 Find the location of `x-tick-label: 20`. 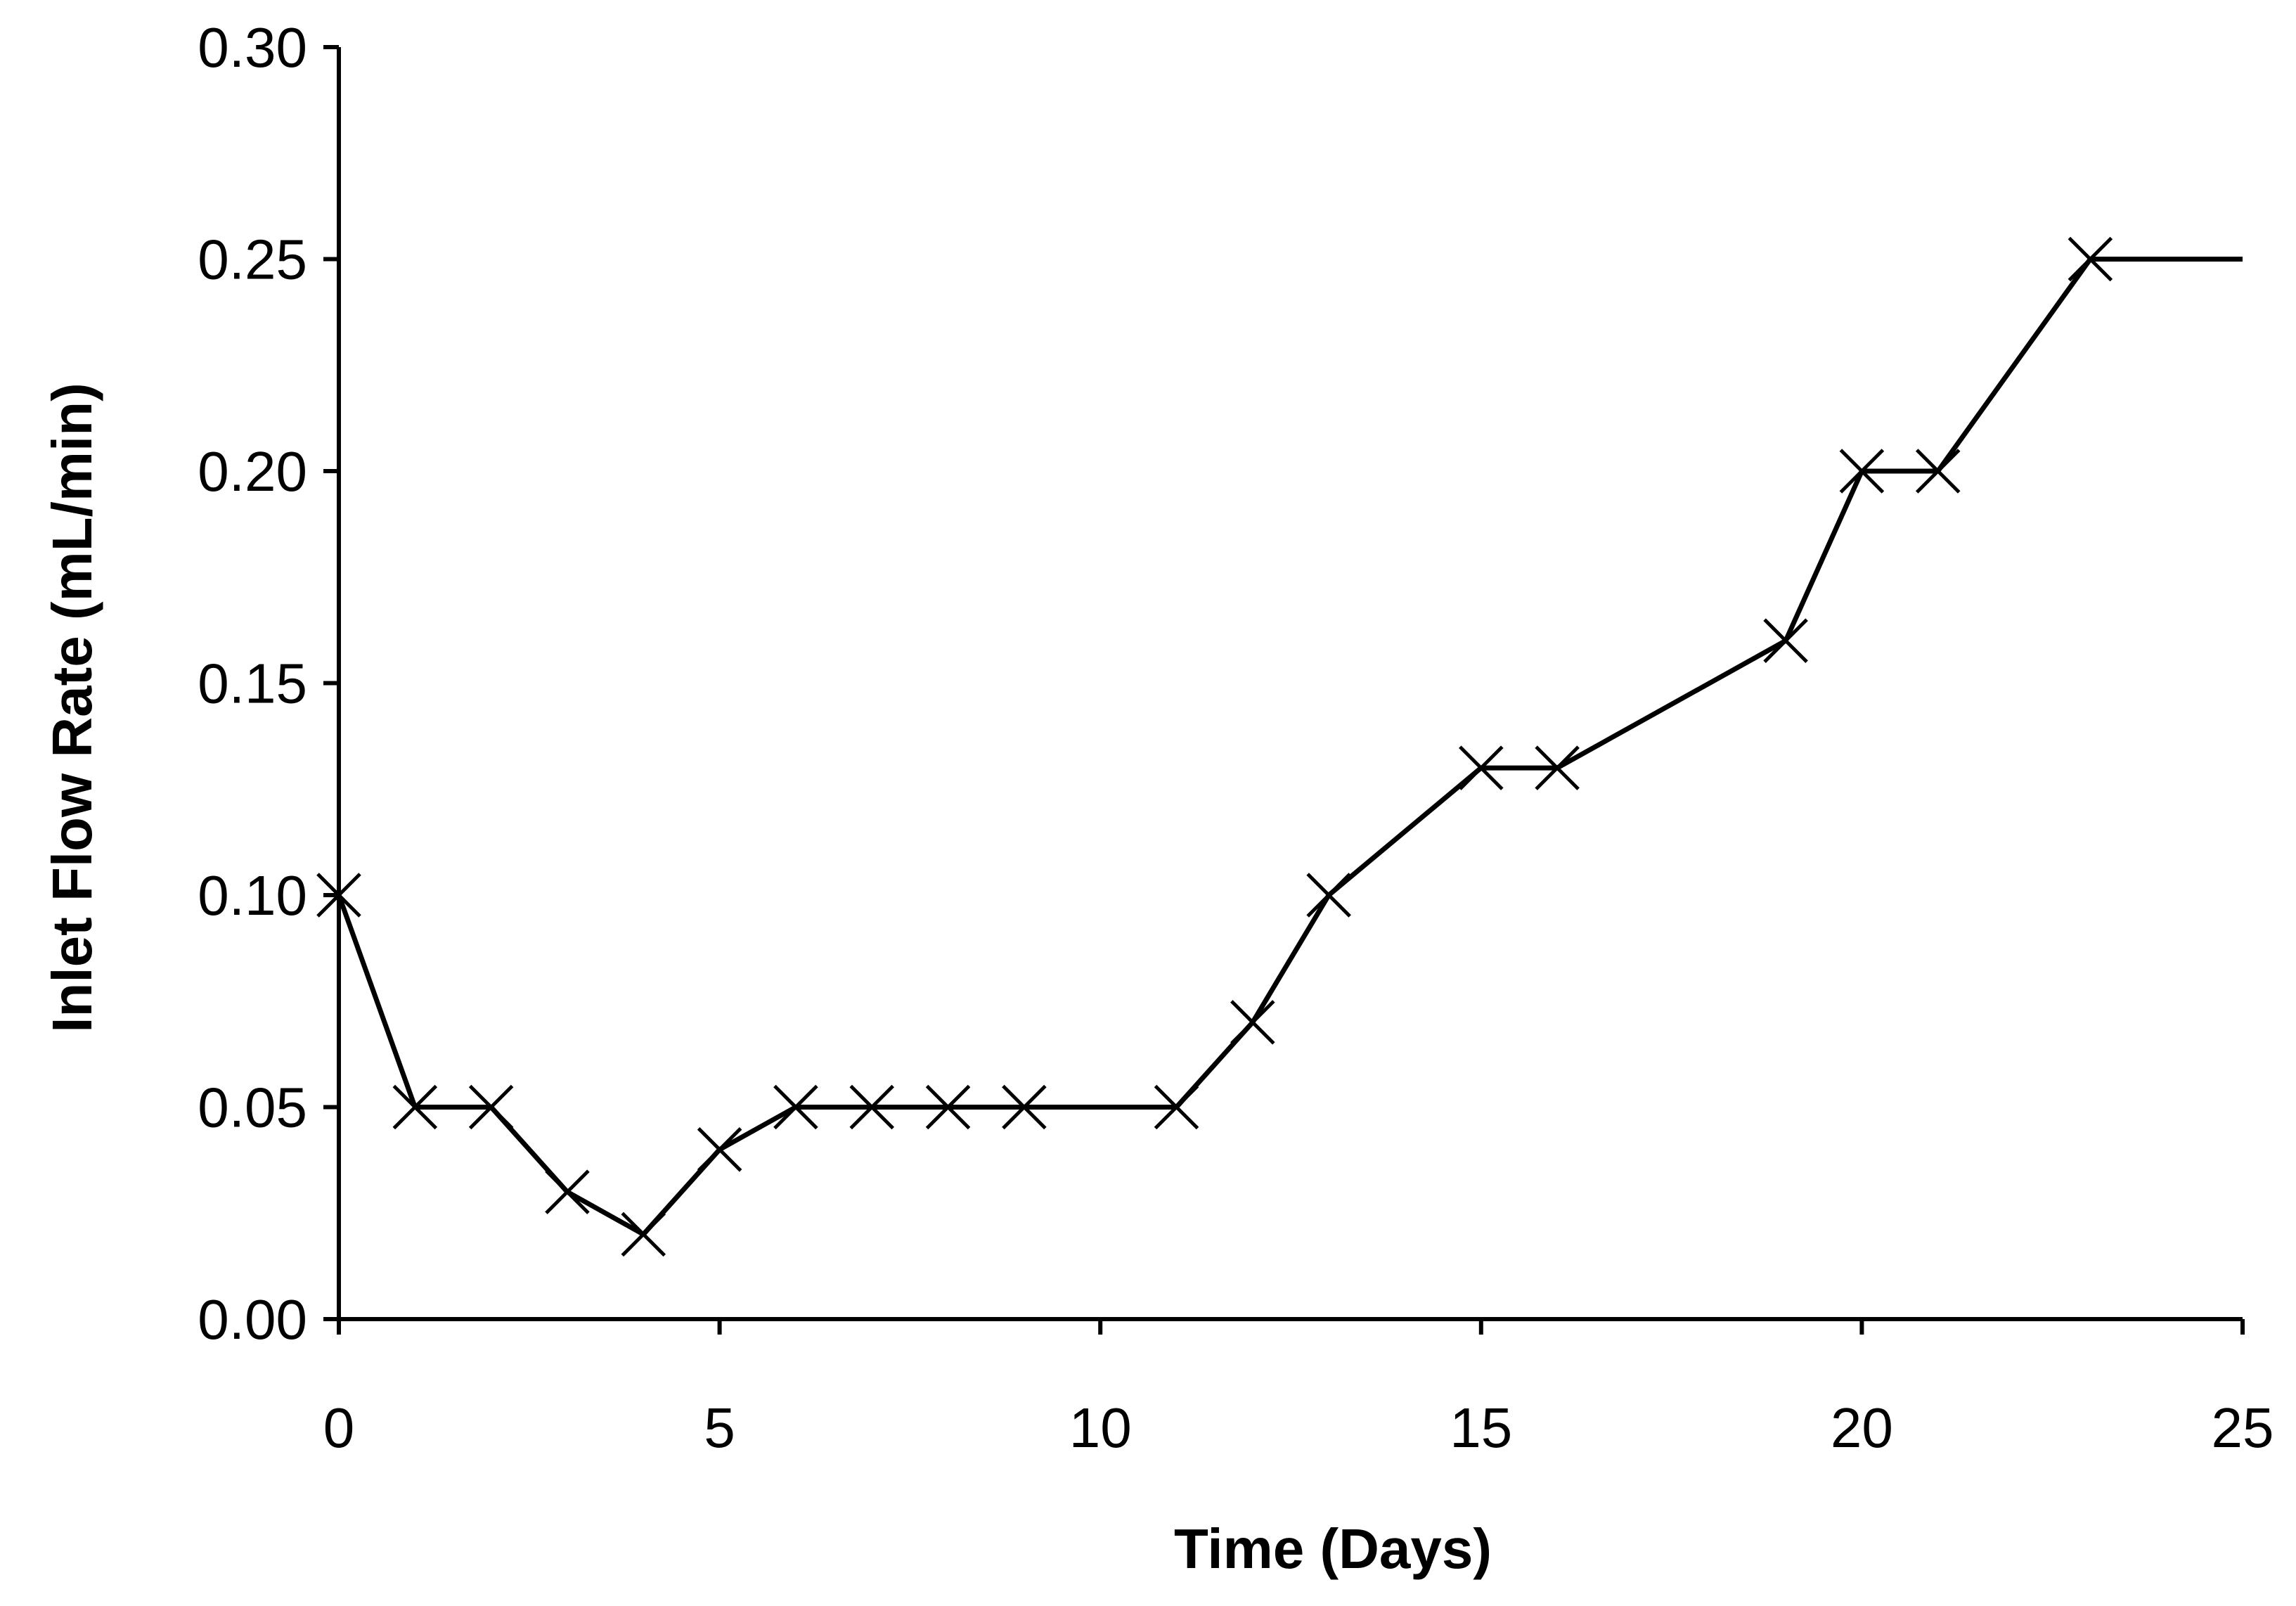

x-tick-label: 20 is located at coordinates (1862, 1427).